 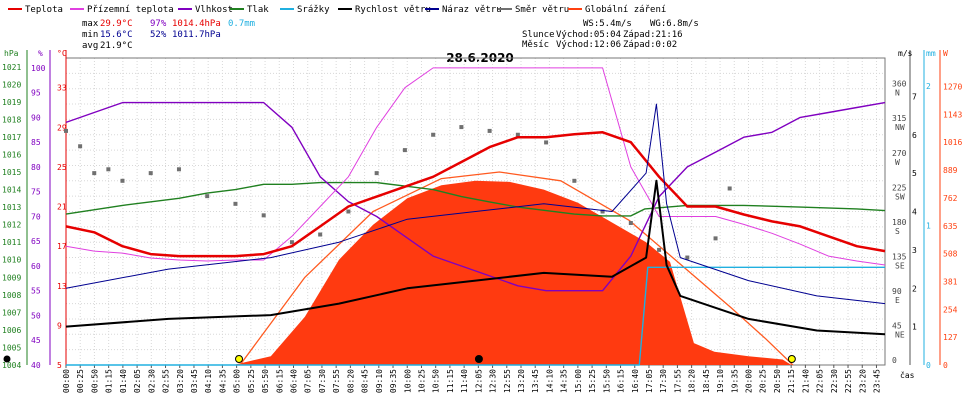 What do you see at coordinates (950, 281) in the screenshot?
I see `tick-label: 381` at bounding box center [950, 281].